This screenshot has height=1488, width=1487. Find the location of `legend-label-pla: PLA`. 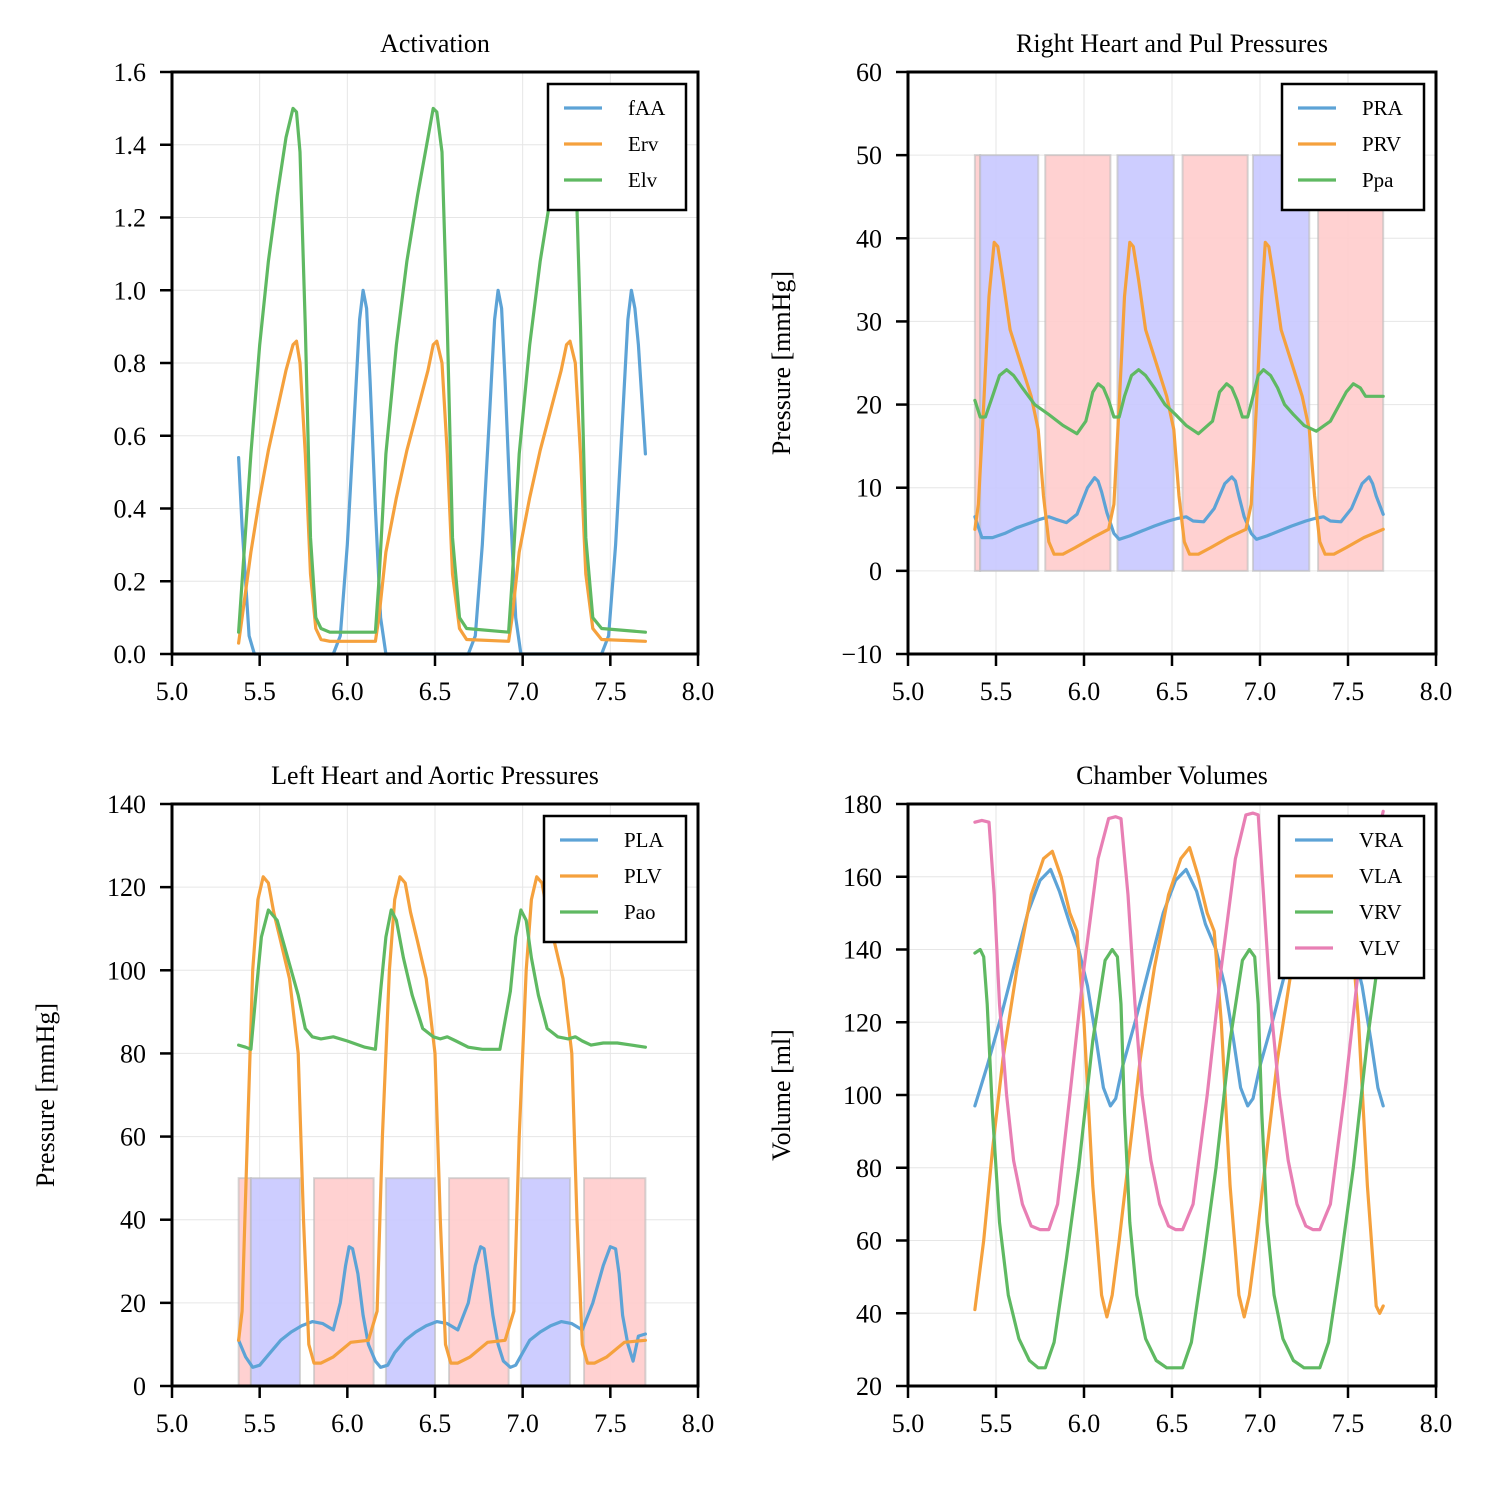

legend-label-pla: PLA is located at coordinates (644, 840).